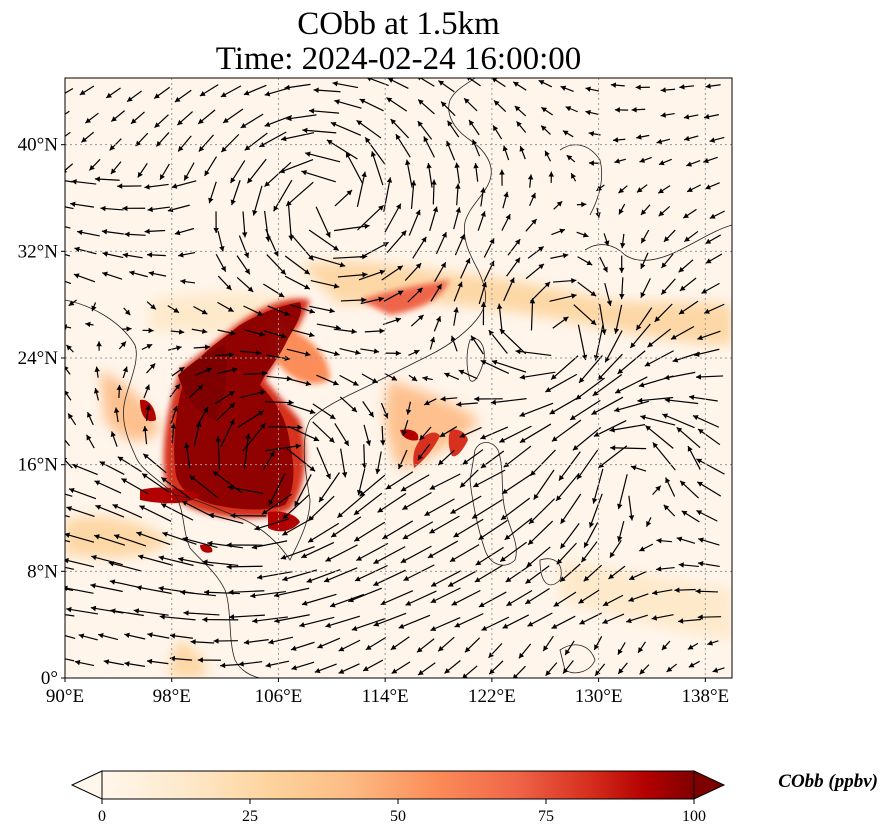  What do you see at coordinates (385, 696) in the screenshot?
I see `lon-tick-label: 114°E` at bounding box center [385, 696].